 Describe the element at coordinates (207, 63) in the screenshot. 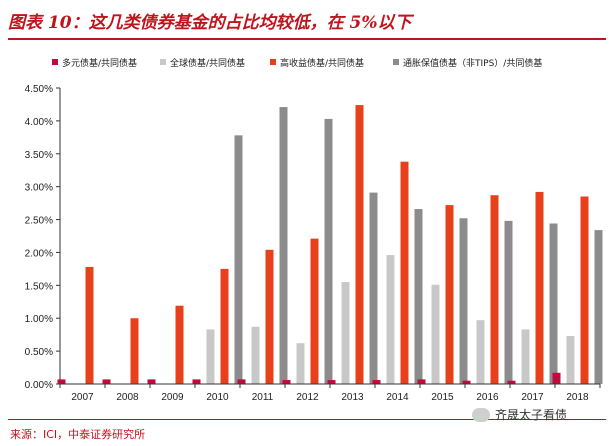

I see `legend-label: 全球债基/共同债基` at that location.